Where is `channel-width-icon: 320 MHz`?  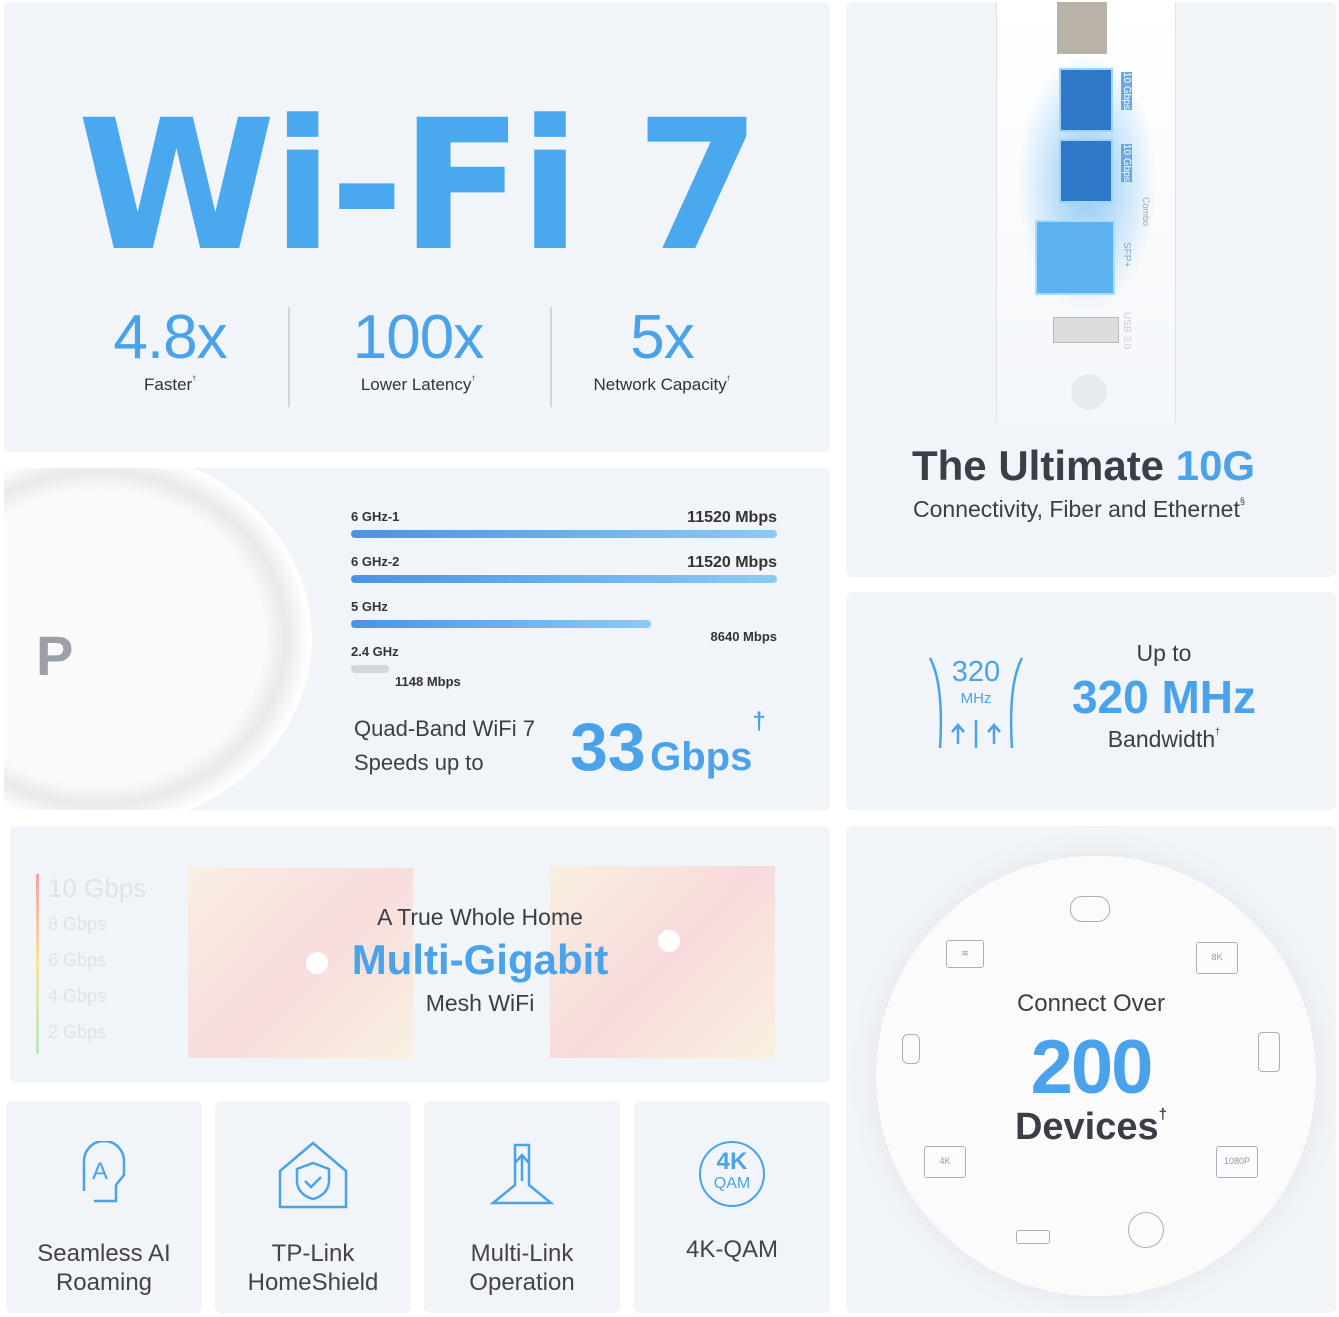 channel-width-icon: 320 MHz is located at coordinates (976, 702).